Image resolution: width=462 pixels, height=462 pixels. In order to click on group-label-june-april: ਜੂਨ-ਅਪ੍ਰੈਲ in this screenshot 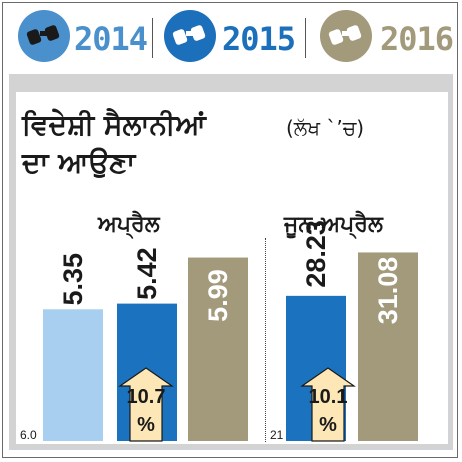, I will do `click(333, 224)`.